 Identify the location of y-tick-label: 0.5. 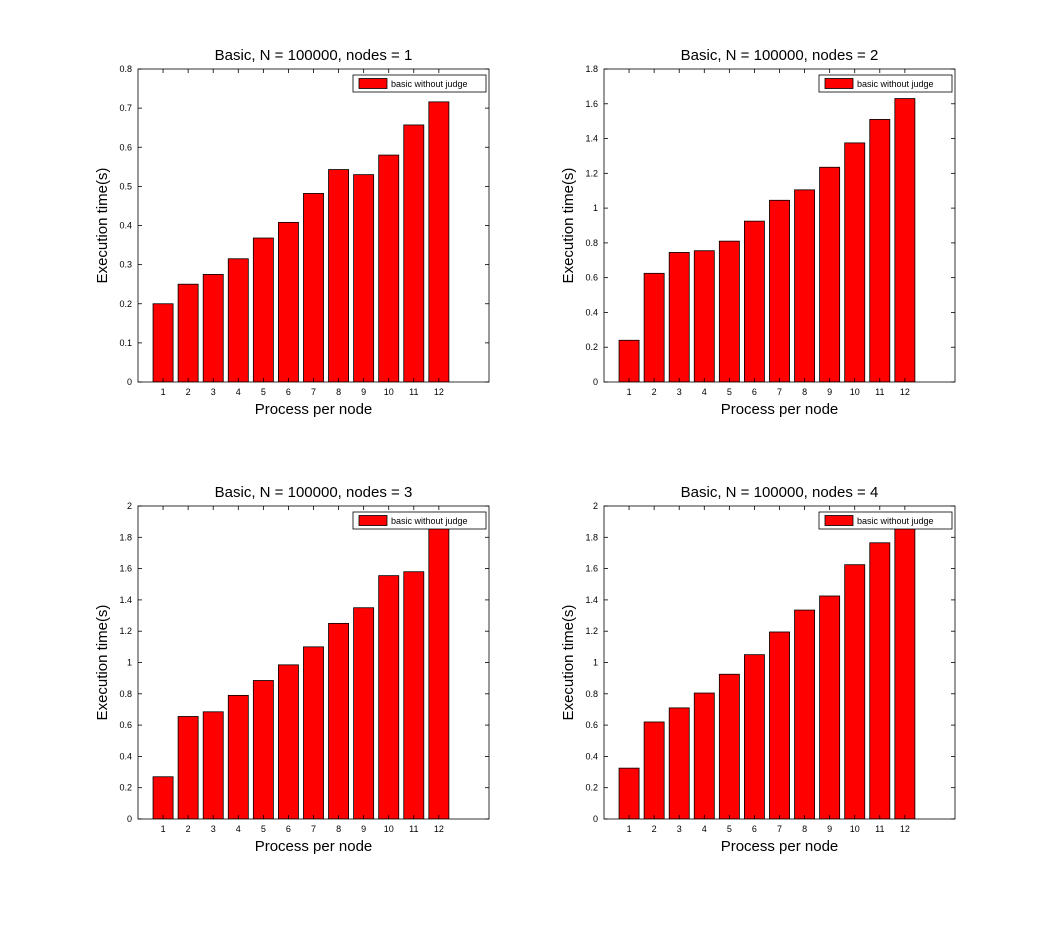
(125, 186).